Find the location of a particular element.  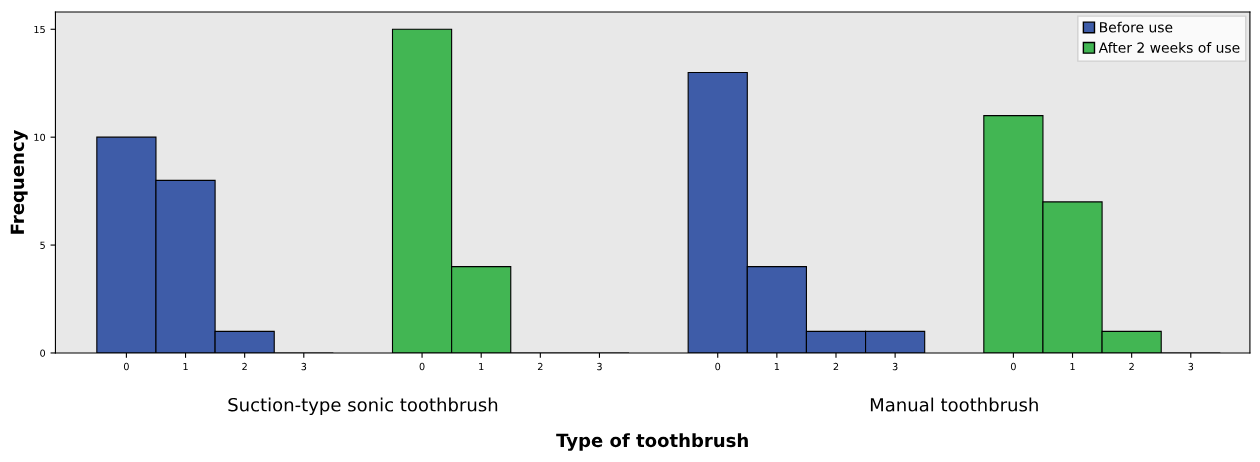

text: Manual toothbrush is located at coordinates (954, 404).